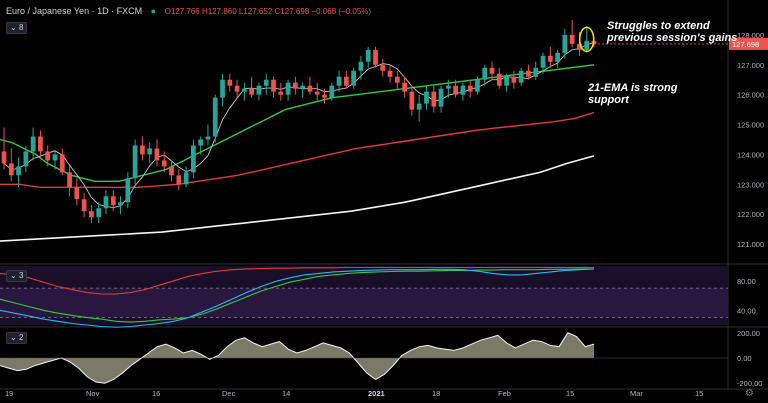 The height and width of the screenshot is (403, 768). I want to click on time-axis-tick-label: 16, so click(156, 393).